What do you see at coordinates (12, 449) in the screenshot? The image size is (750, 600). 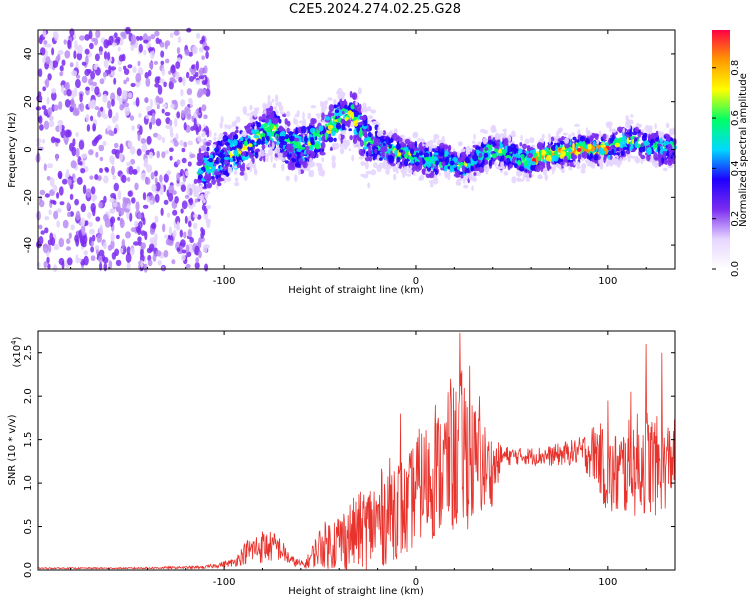 I see `snr-y-axis-label: SNR (10 * v/v)` at bounding box center [12, 449].